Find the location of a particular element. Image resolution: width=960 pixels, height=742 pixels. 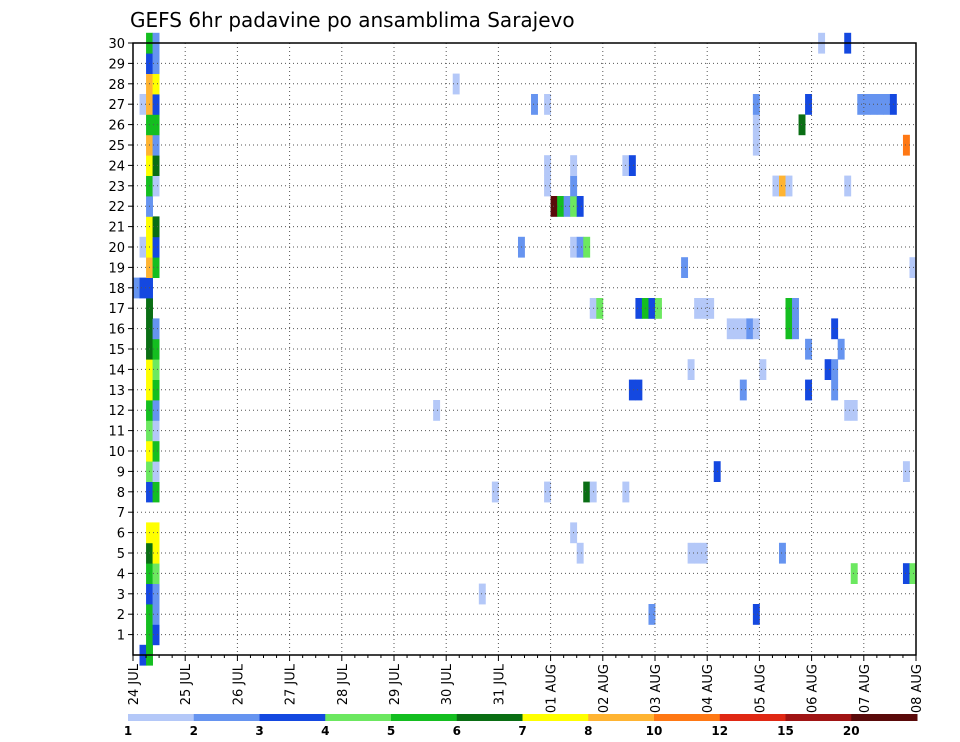

x-tick-label: 29 JUL is located at coordinates (395, 684).